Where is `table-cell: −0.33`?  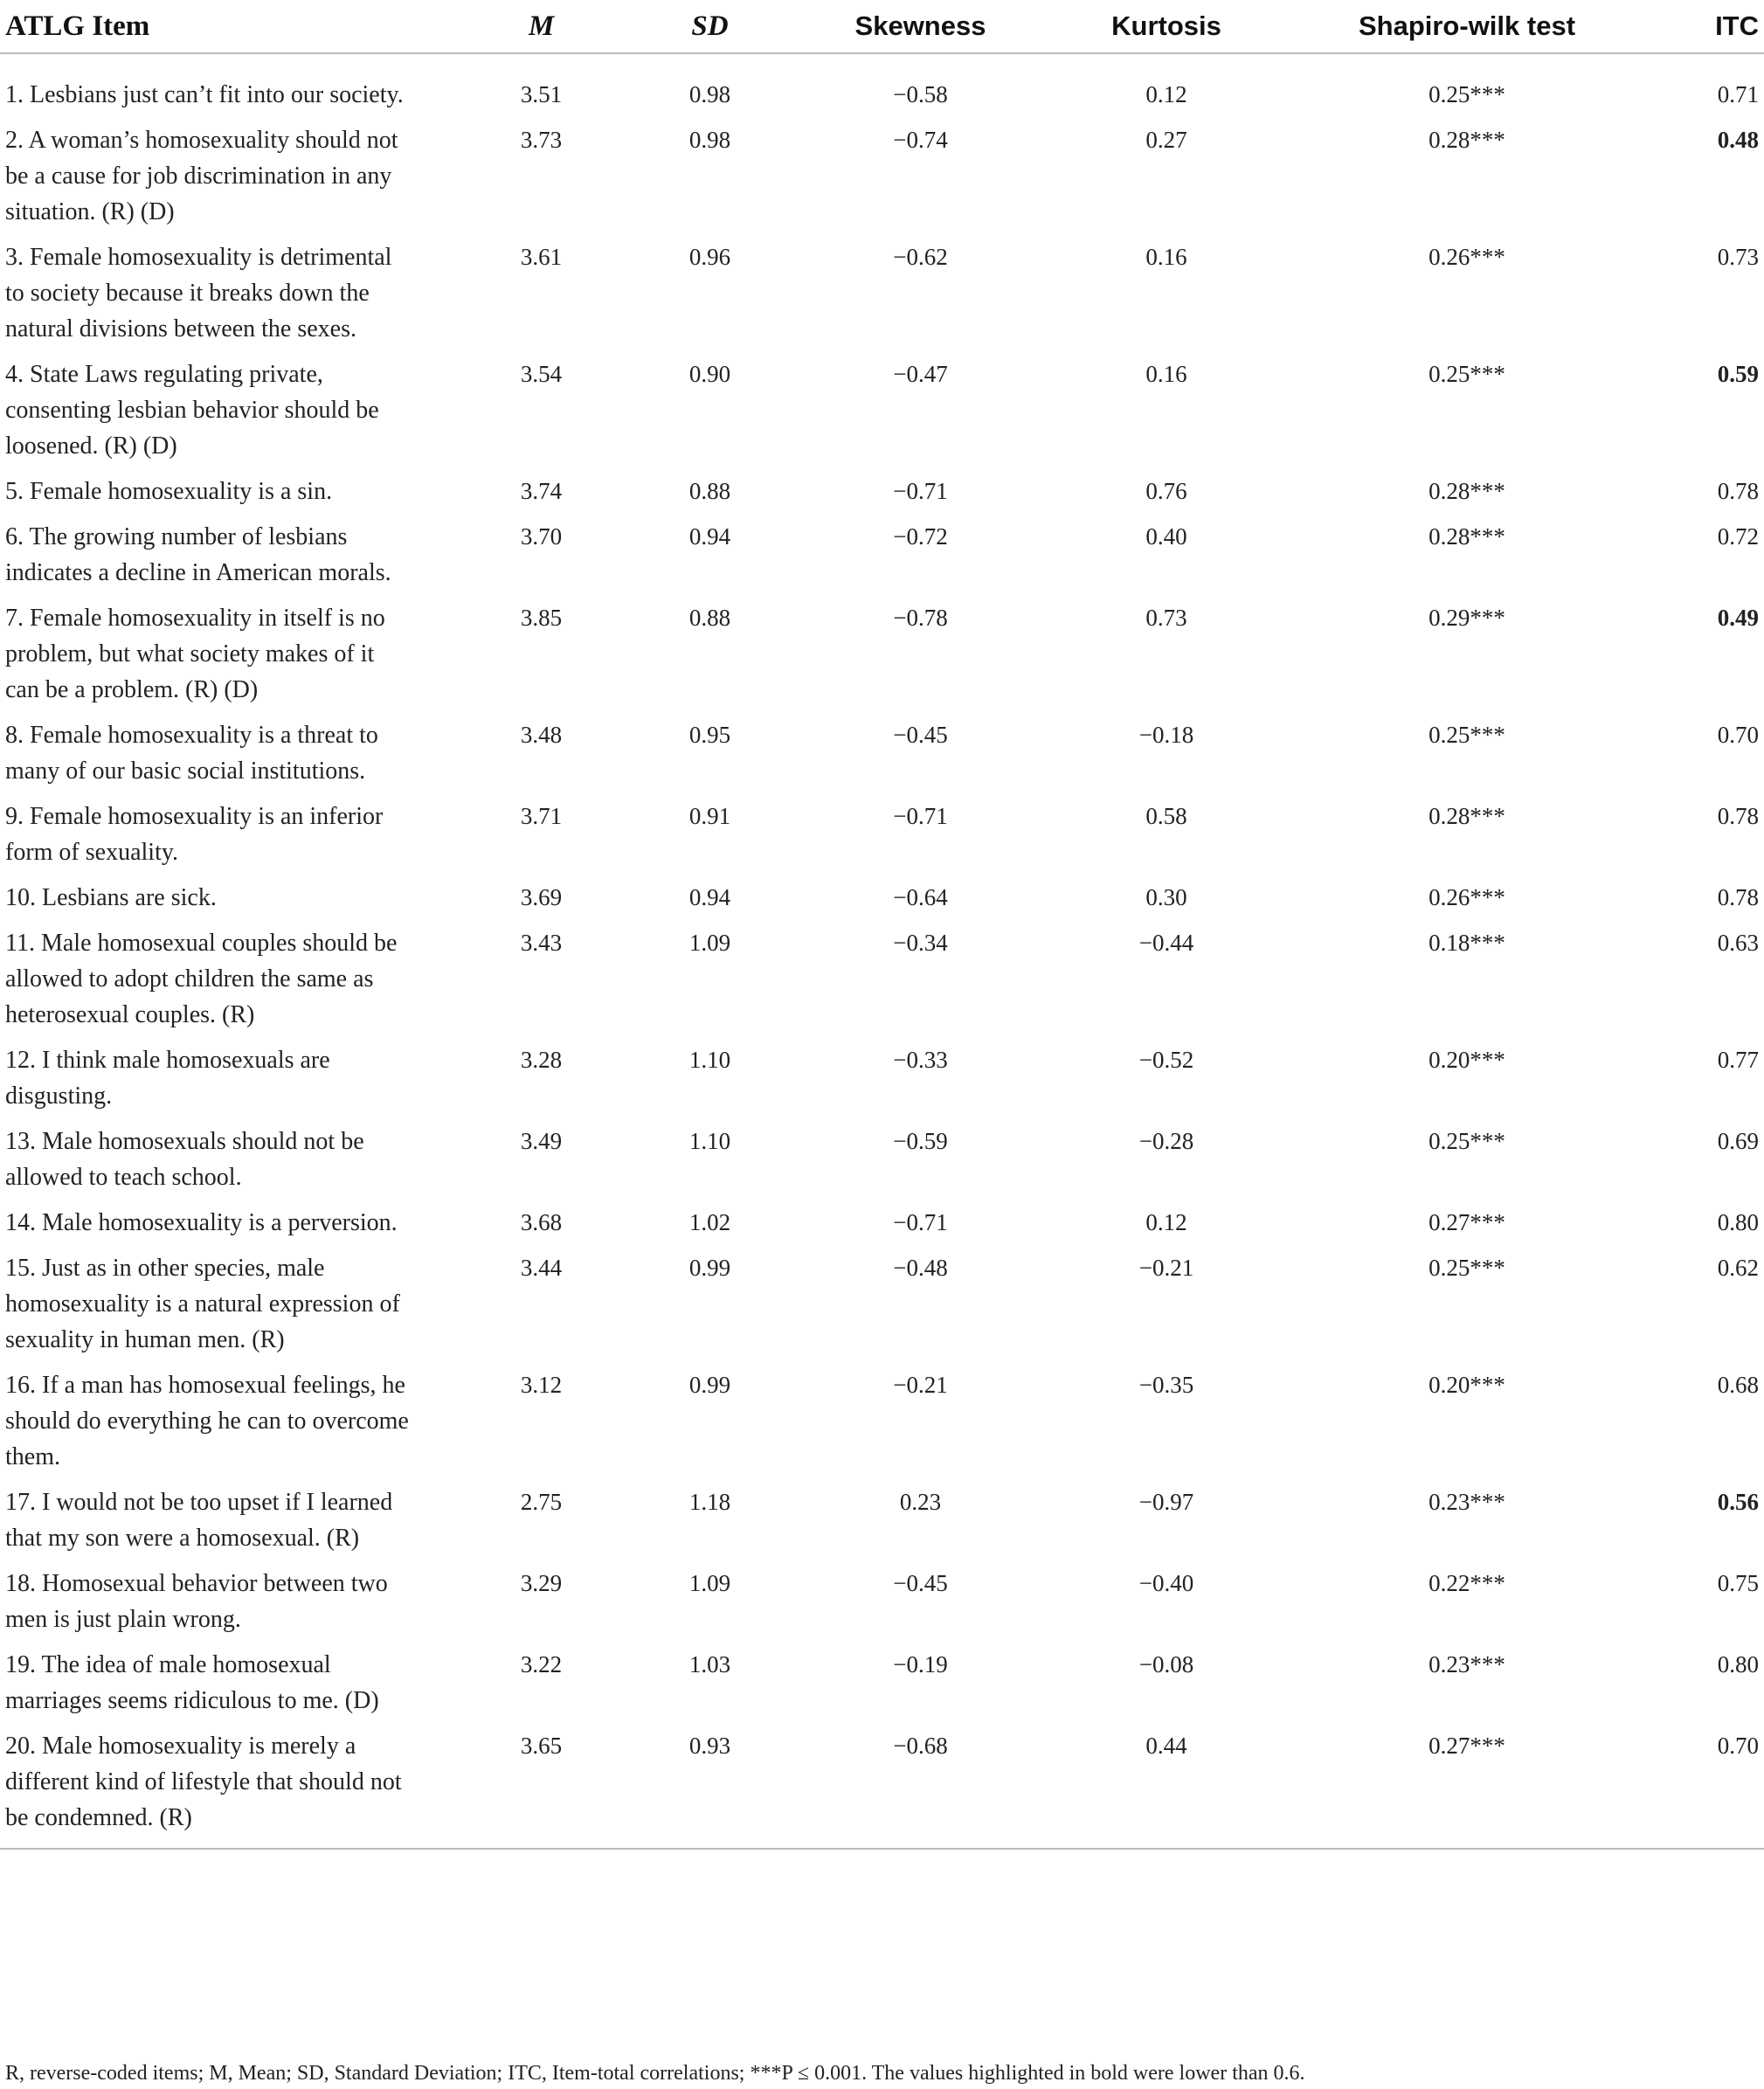 table-cell: −0.33 is located at coordinates (920, 1060).